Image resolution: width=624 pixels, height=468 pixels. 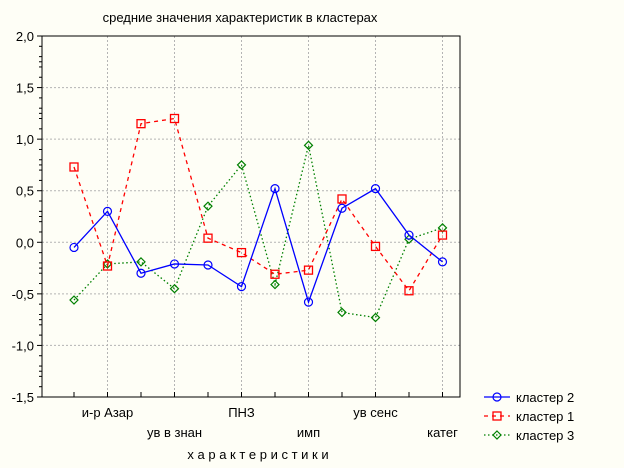 What do you see at coordinates (108, 412) in the screenshot?
I see `x-tick-label: и-р Азар` at bounding box center [108, 412].